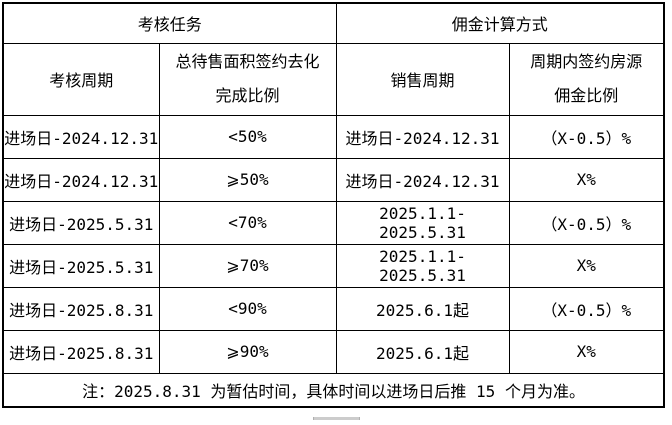 This screenshot has width=672, height=425. I want to click on header-sales-period: 销售周期, so click(422, 79).